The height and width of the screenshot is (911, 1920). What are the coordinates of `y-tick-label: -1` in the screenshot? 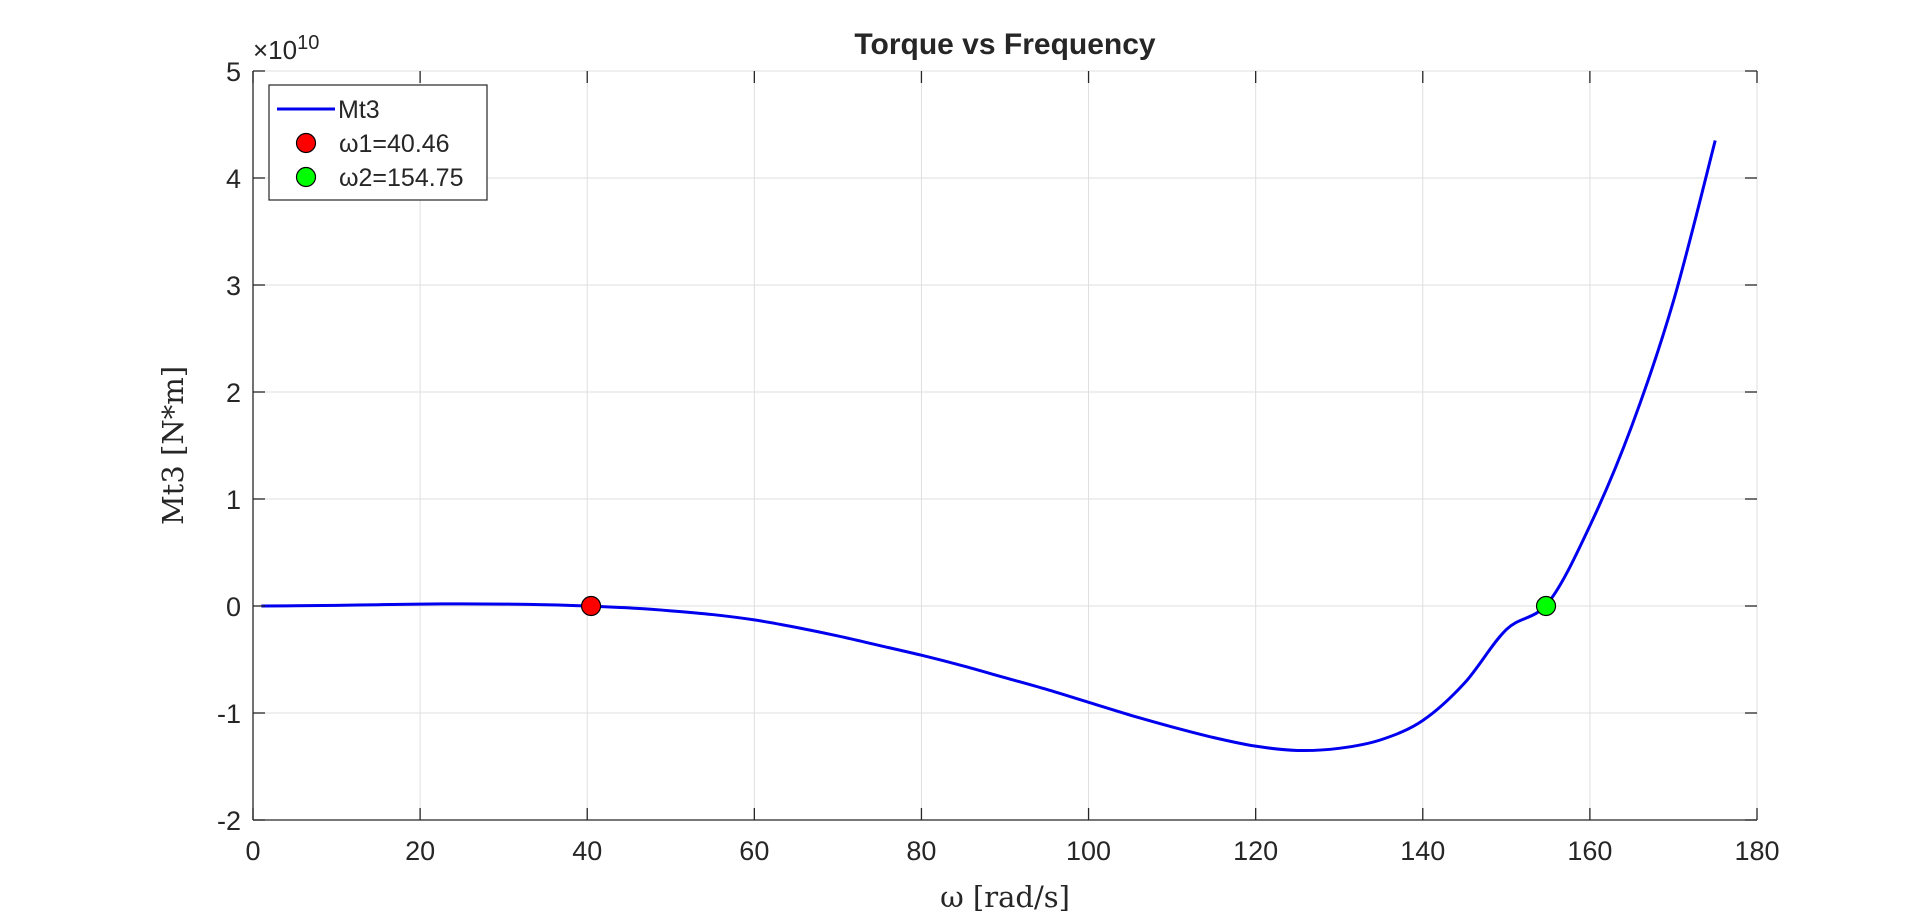 It's located at (229, 714).